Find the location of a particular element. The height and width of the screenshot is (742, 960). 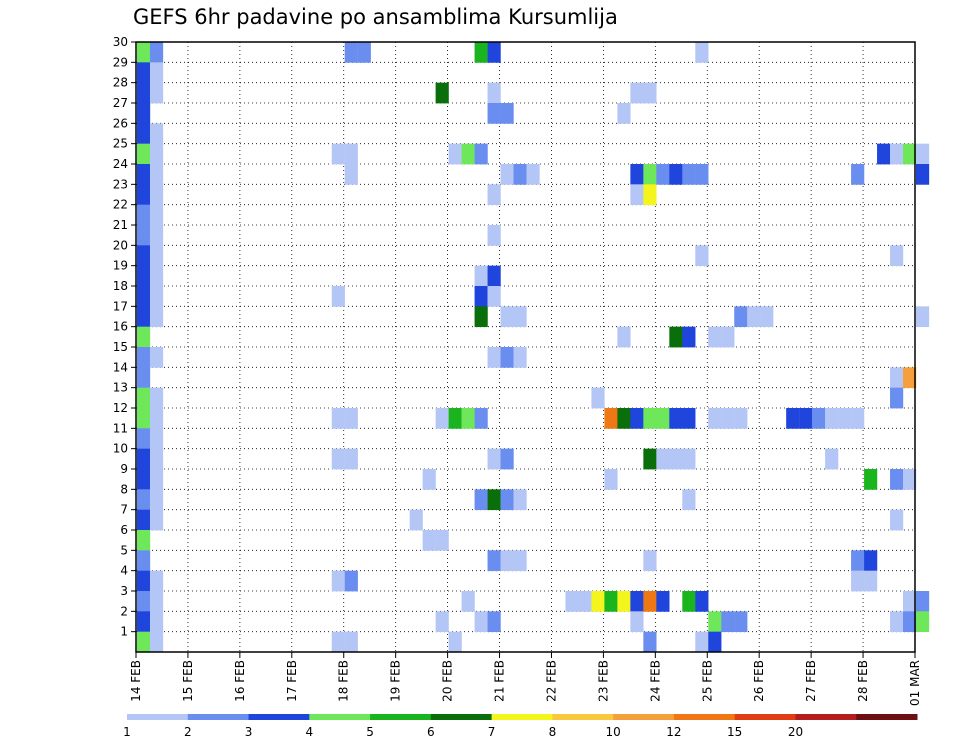

y-tick-label: 20 is located at coordinates (120, 245).